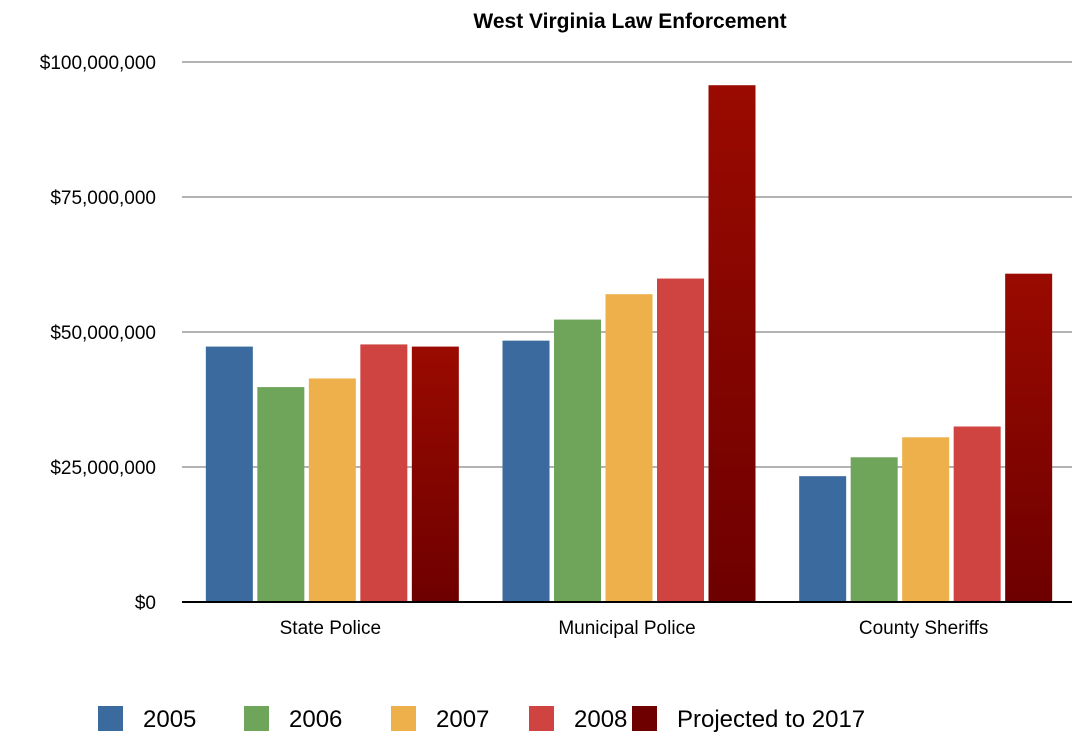 The height and width of the screenshot is (736, 1073). I want to click on bar-county-sheriffs-2005, so click(823, 539).